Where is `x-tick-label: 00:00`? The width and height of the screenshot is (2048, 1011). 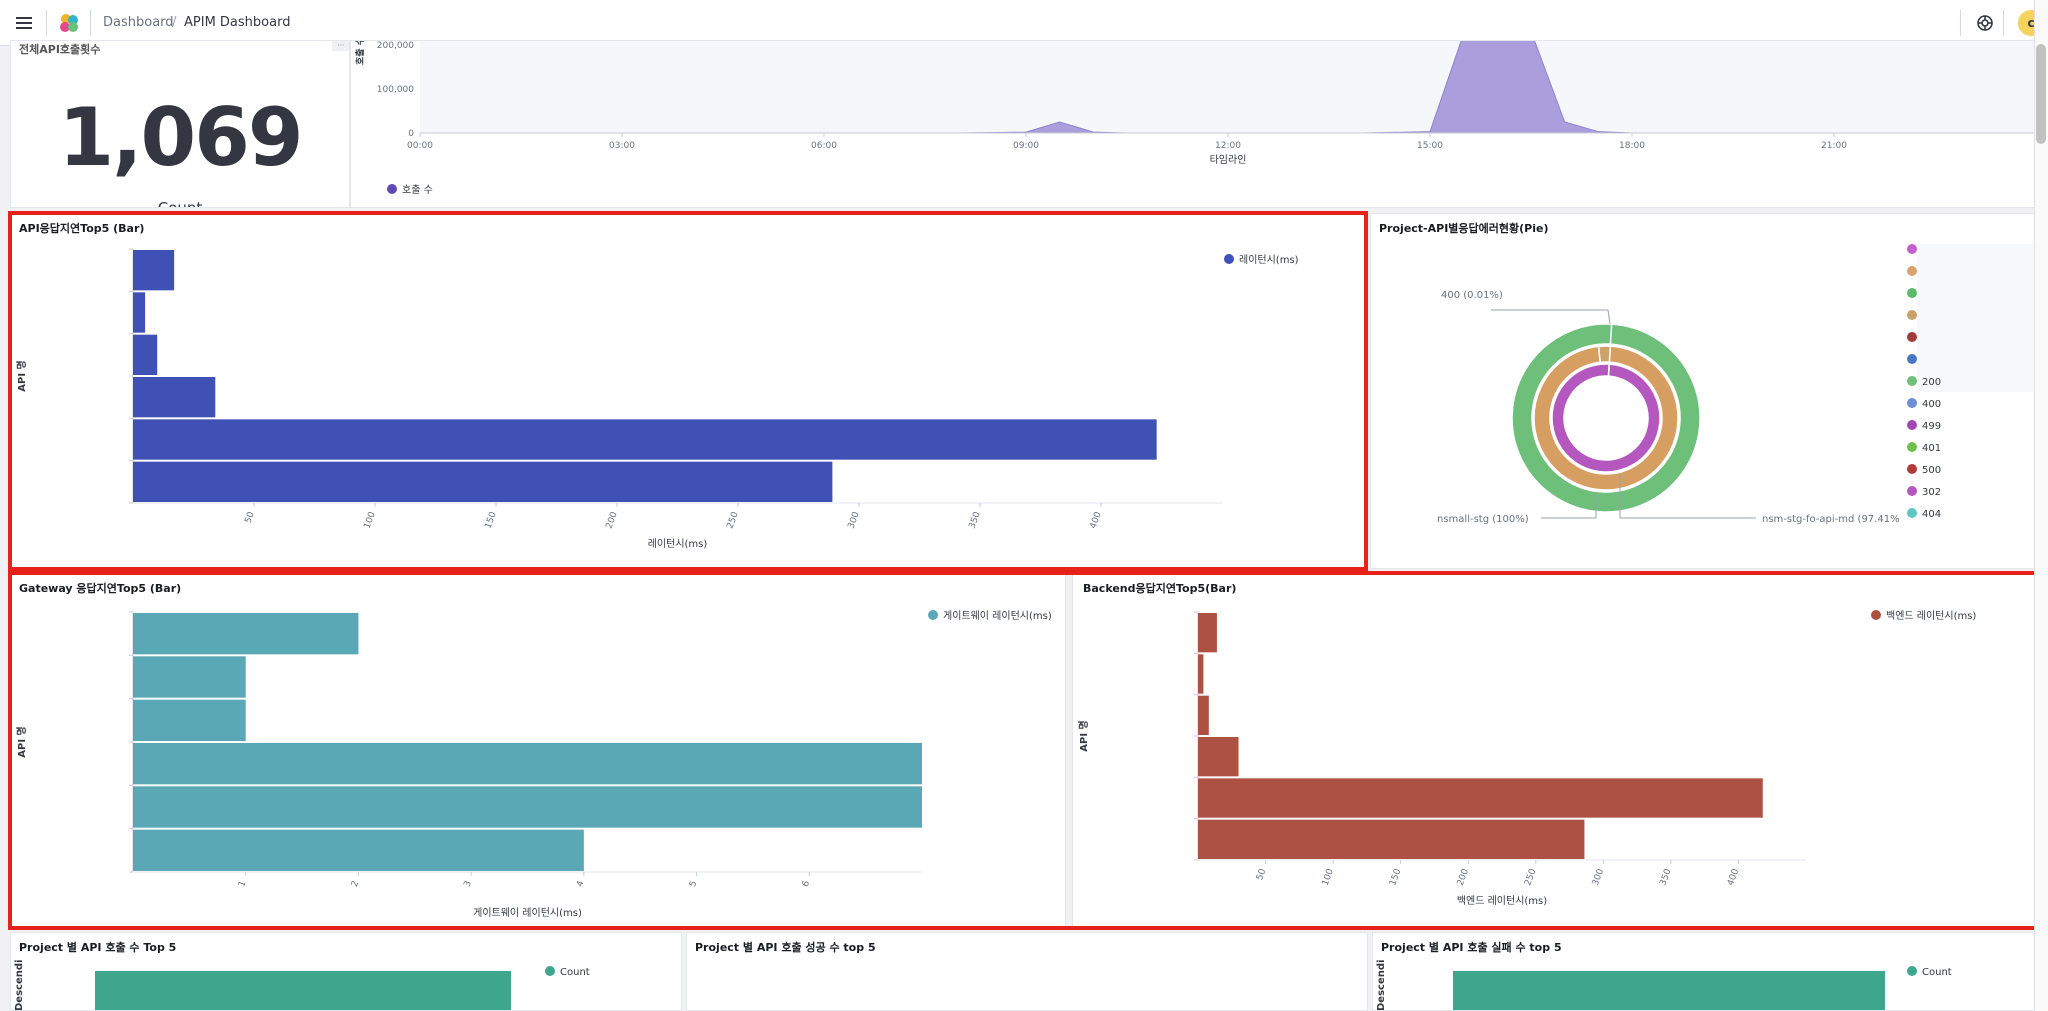
x-tick-label: 00:00 is located at coordinates (420, 146).